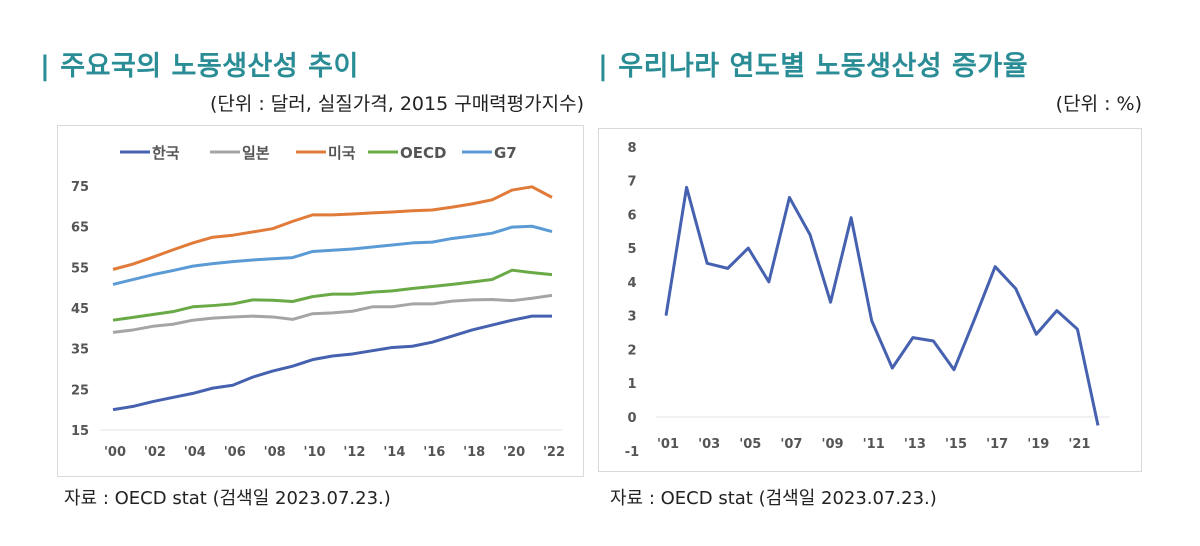  I want to click on right-x-tick: '01, so click(668, 444).